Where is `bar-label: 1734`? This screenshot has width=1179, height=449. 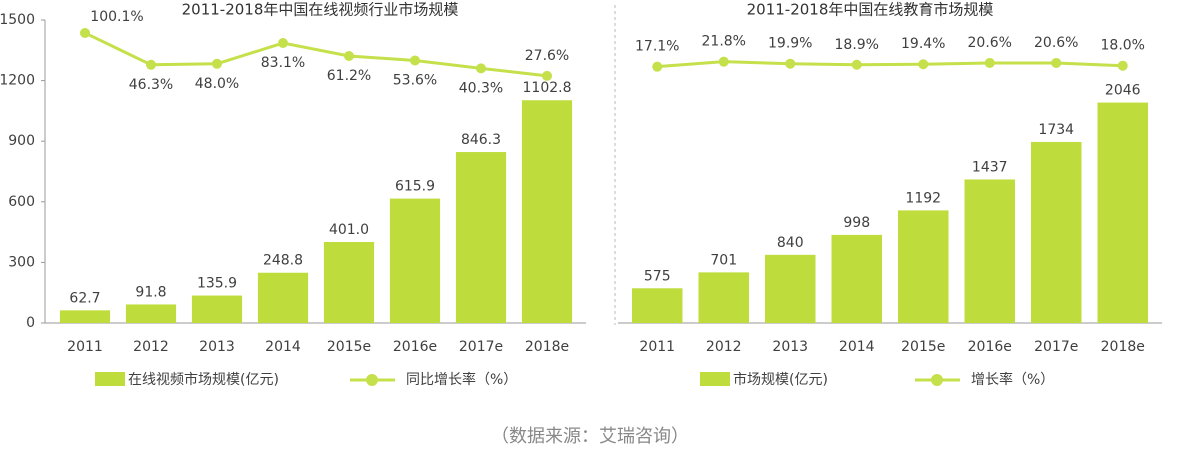 bar-label: 1734 is located at coordinates (1056, 130).